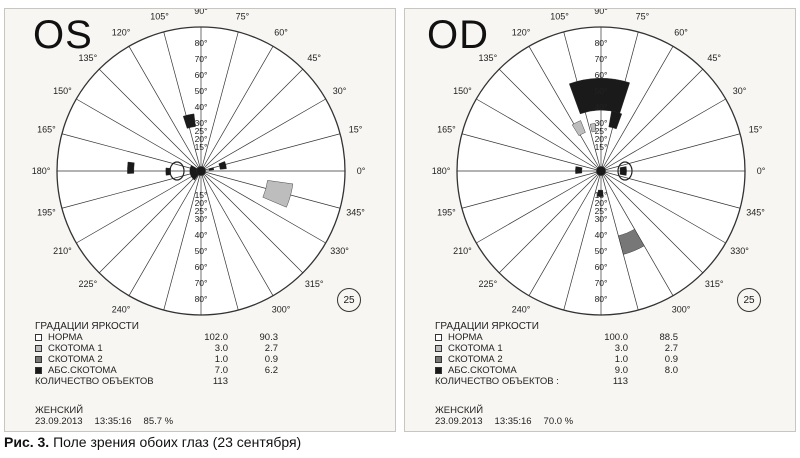  Describe the element at coordinates (621, 370) in the screenshot. I see `stats-value-1: 9.0` at that location.